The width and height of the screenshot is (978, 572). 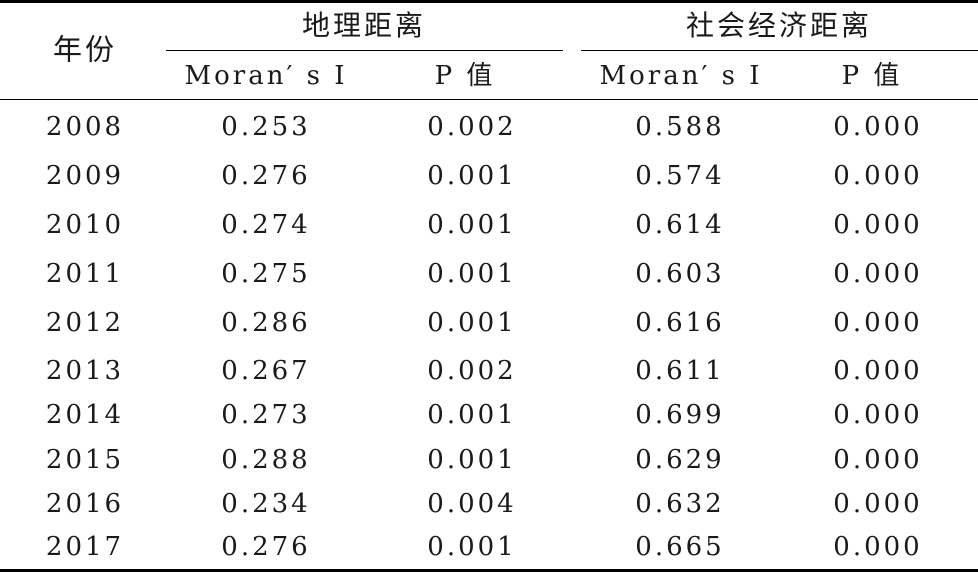 I want to click on cell-geo-moran: 0.234, so click(x=266, y=504).